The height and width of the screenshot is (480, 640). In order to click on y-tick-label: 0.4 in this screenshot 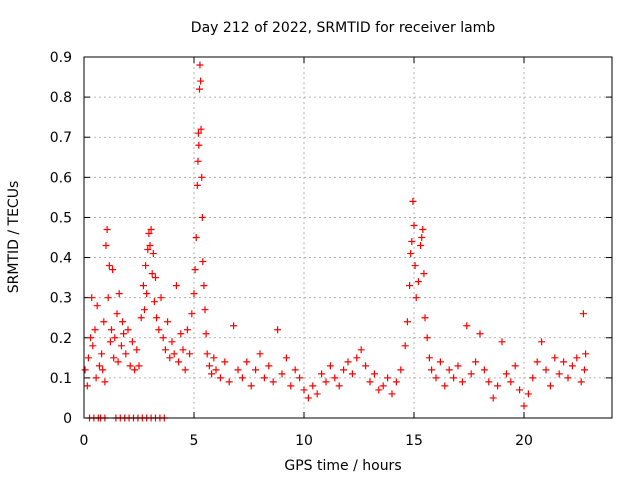, I will do `click(61, 259)`.